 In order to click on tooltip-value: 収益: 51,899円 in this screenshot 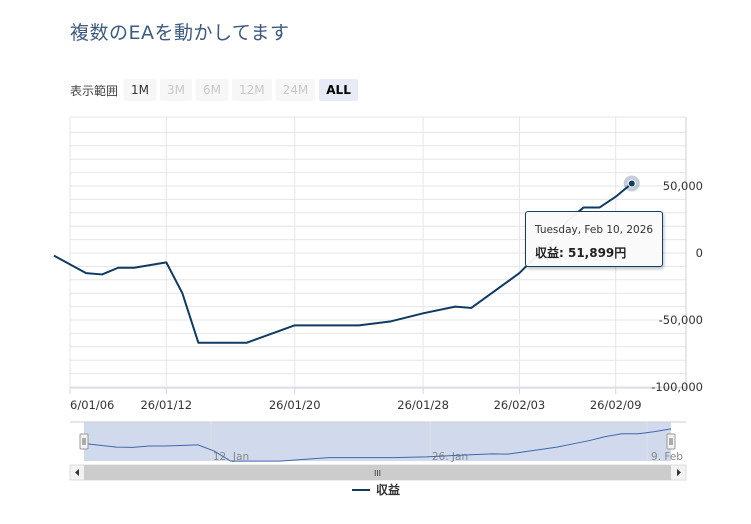, I will do `click(581, 253)`.